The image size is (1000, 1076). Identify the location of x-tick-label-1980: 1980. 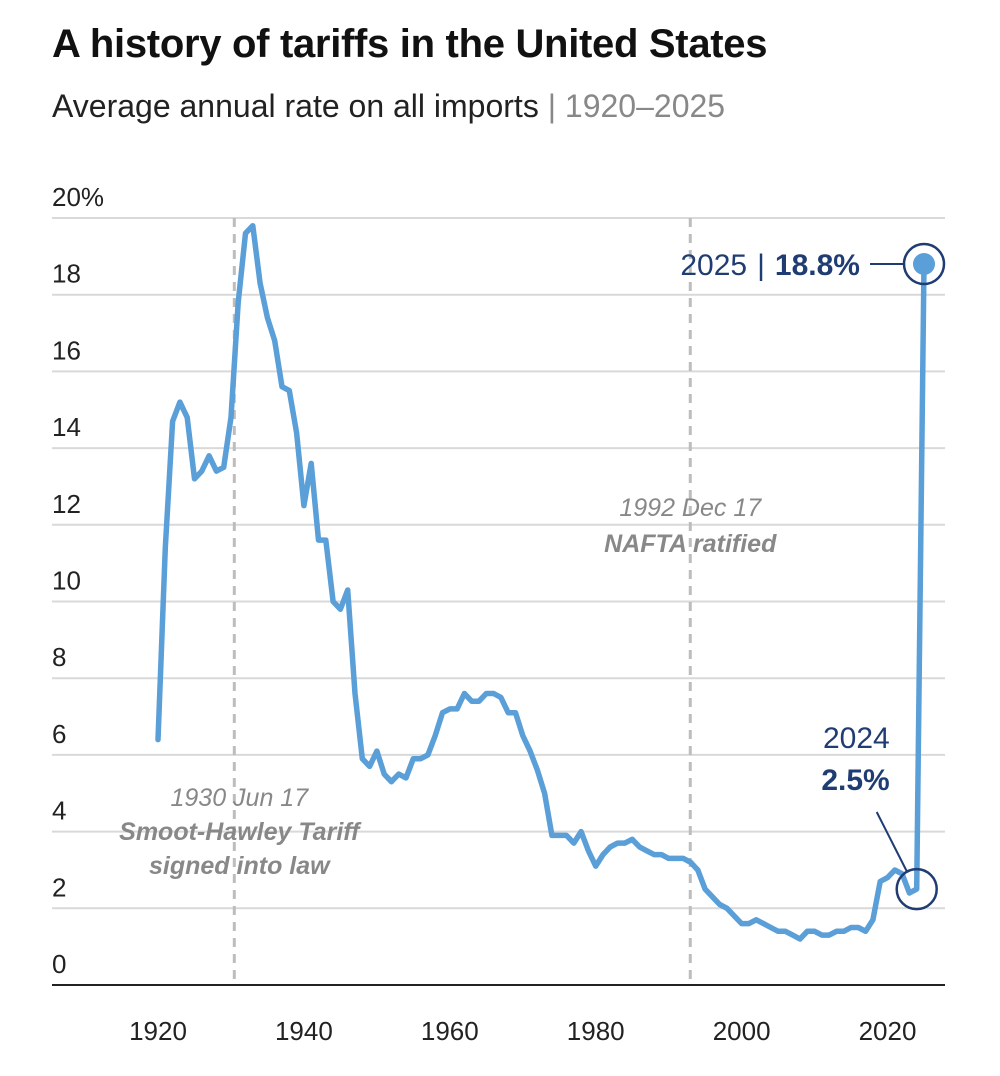
(596, 1031).